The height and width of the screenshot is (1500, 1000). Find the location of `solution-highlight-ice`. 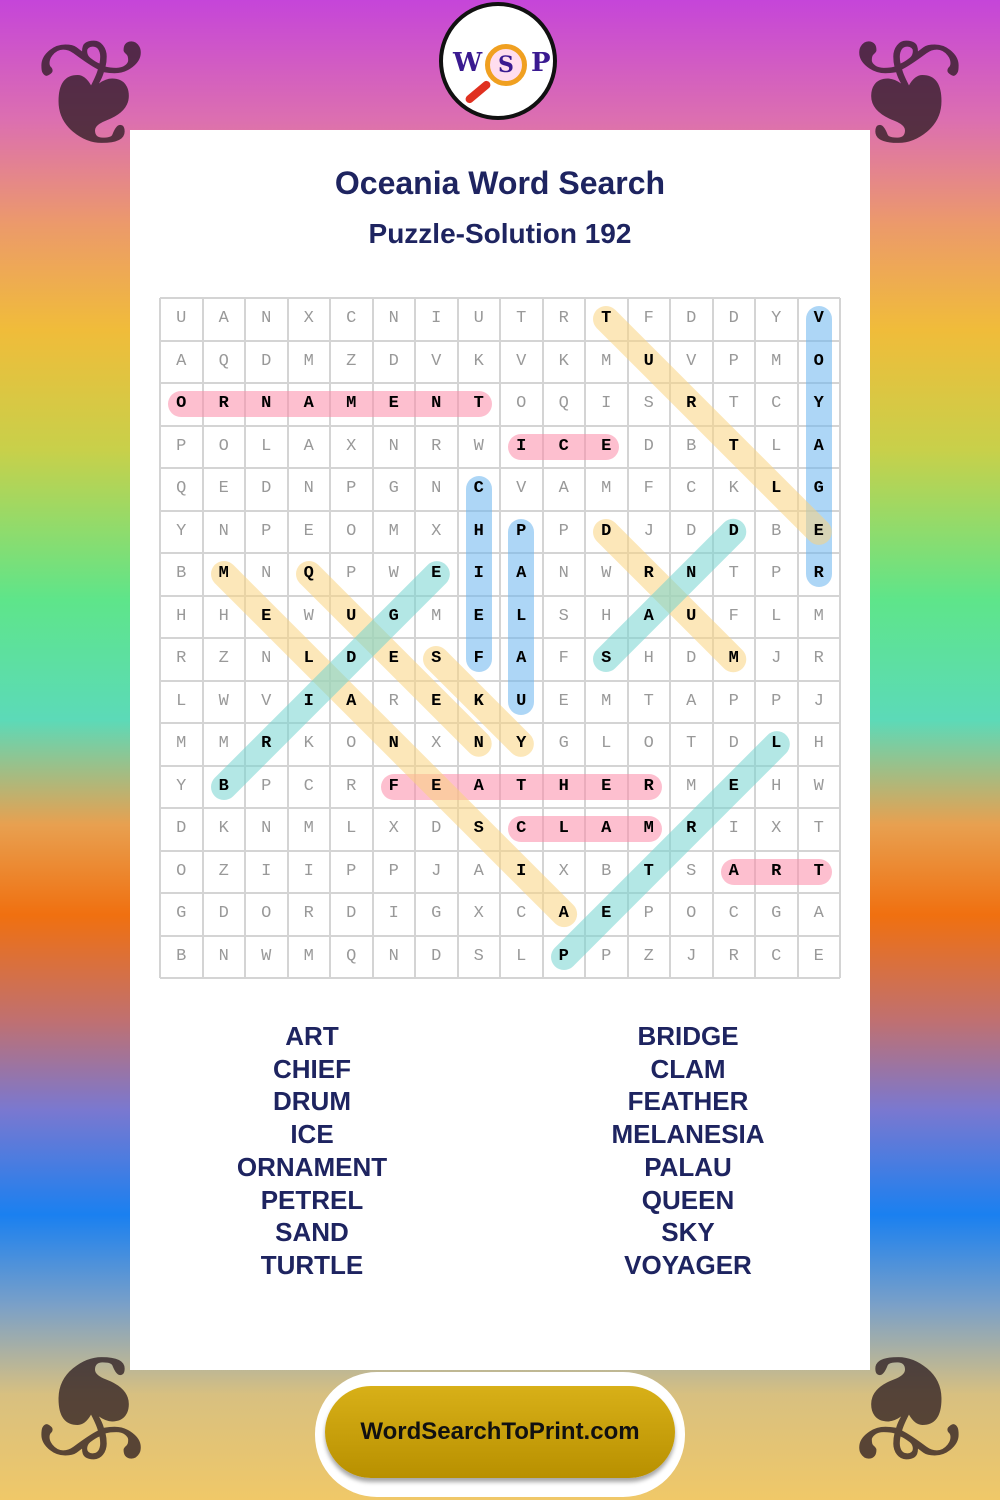

solution-highlight-ice is located at coordinates (564, 446).